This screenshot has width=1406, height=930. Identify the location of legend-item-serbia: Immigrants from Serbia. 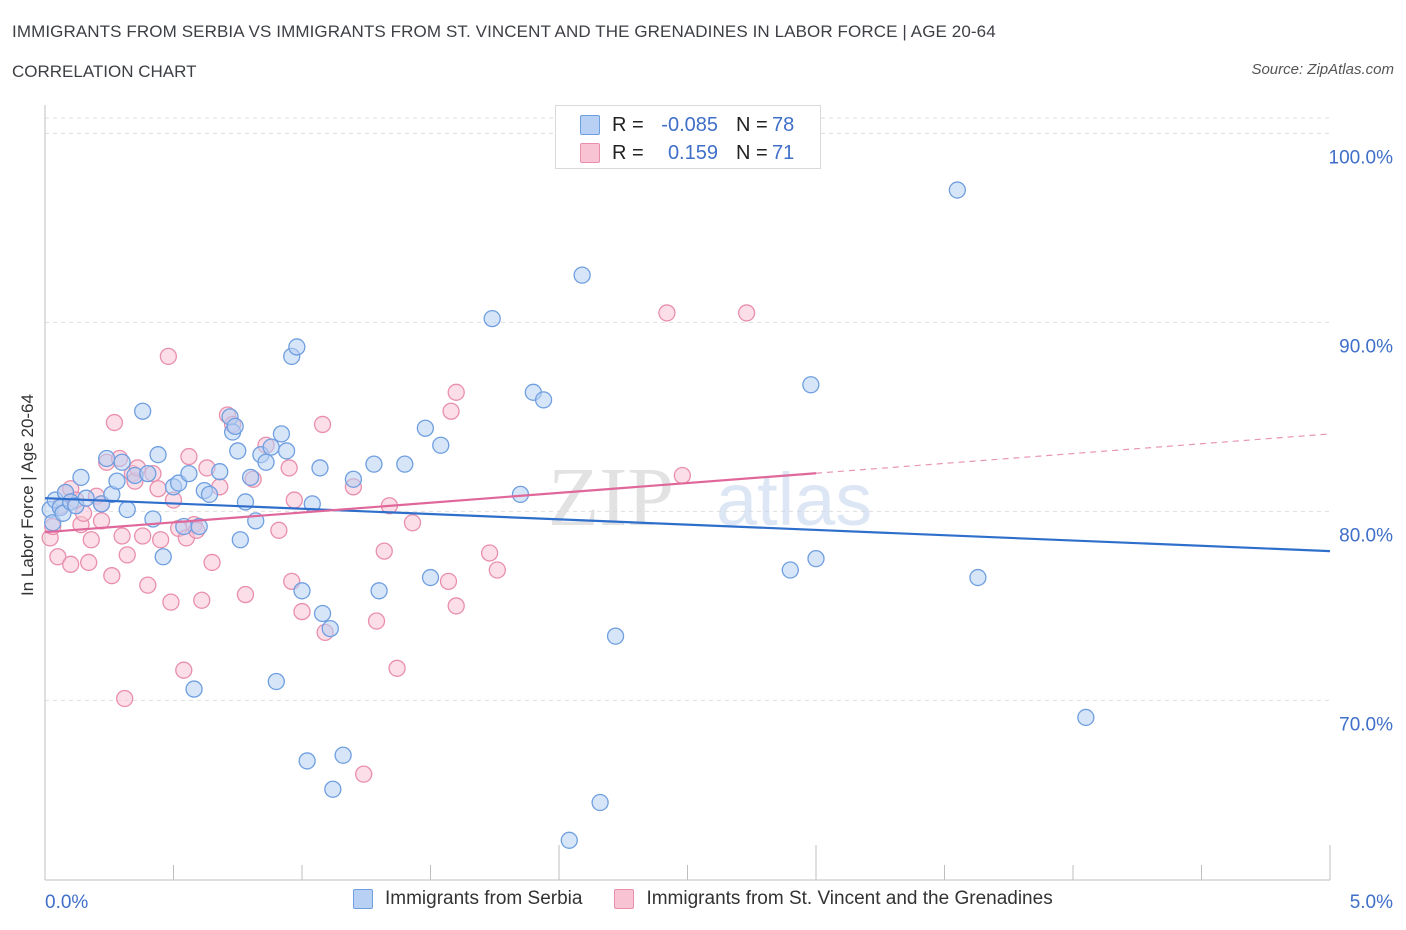
(467, 899).